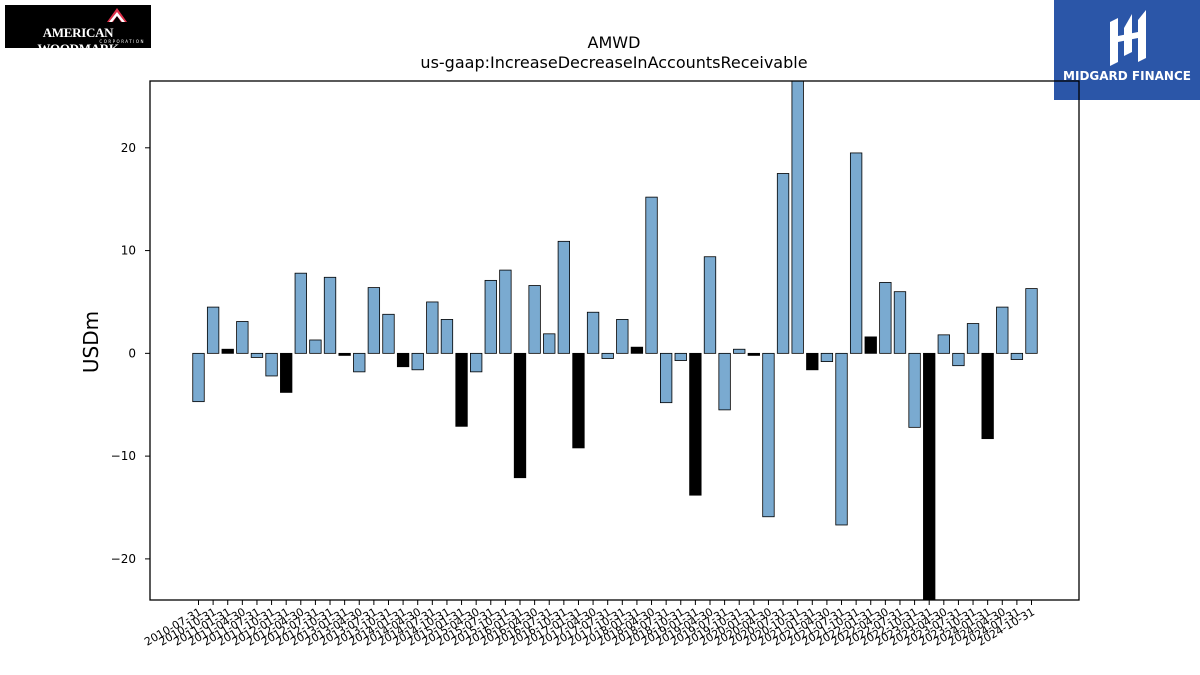  I want to click on y-tick-label: 20, so click(128, 148).